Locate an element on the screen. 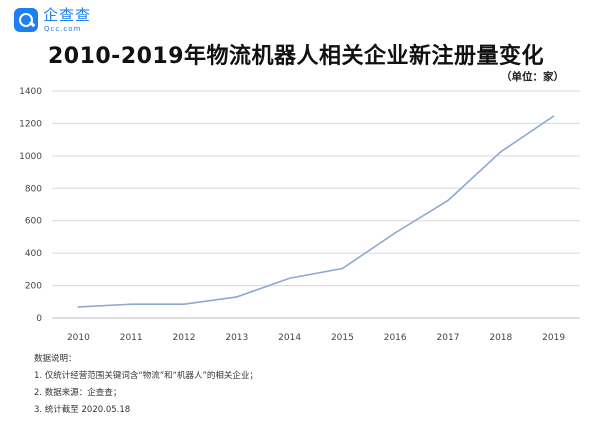  y-tick-label: 400 is located at coordinates (33, 254).